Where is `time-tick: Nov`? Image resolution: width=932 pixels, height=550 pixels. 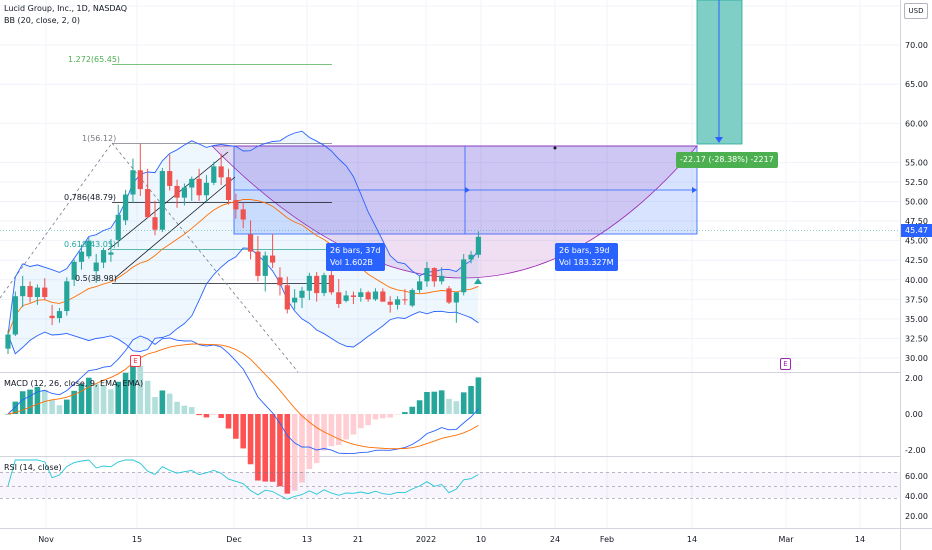 time-tick: Nov is located at coordinates (46, 539).